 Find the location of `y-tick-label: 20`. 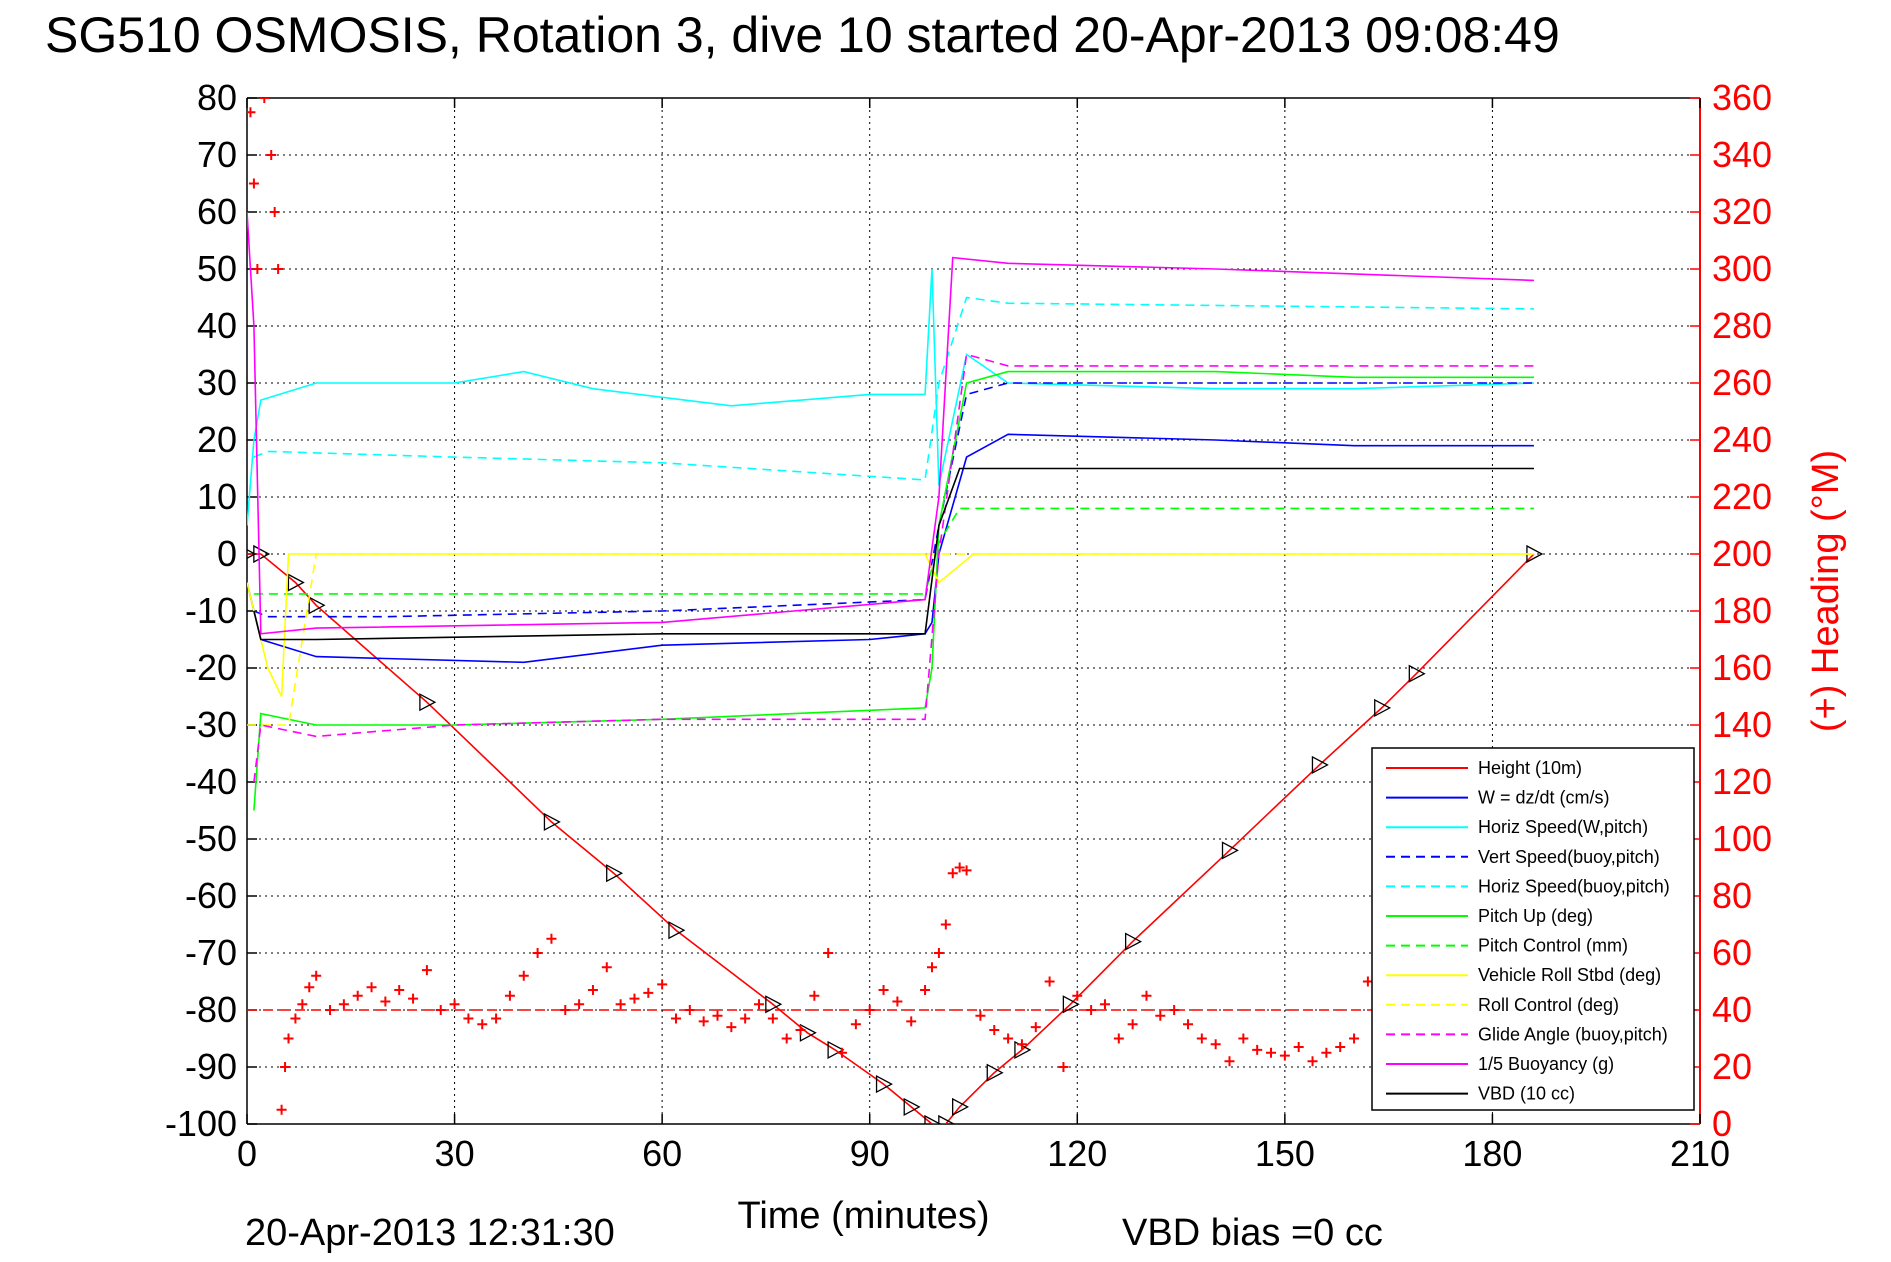

y-tick-label: 20 is located at coordinates (217, 439).